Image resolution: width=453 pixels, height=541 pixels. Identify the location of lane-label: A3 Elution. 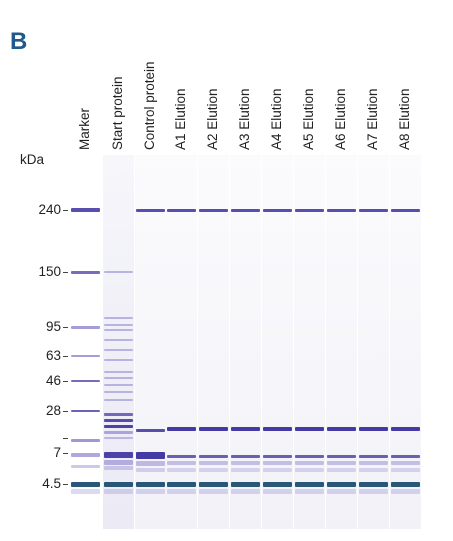
(244, 119).